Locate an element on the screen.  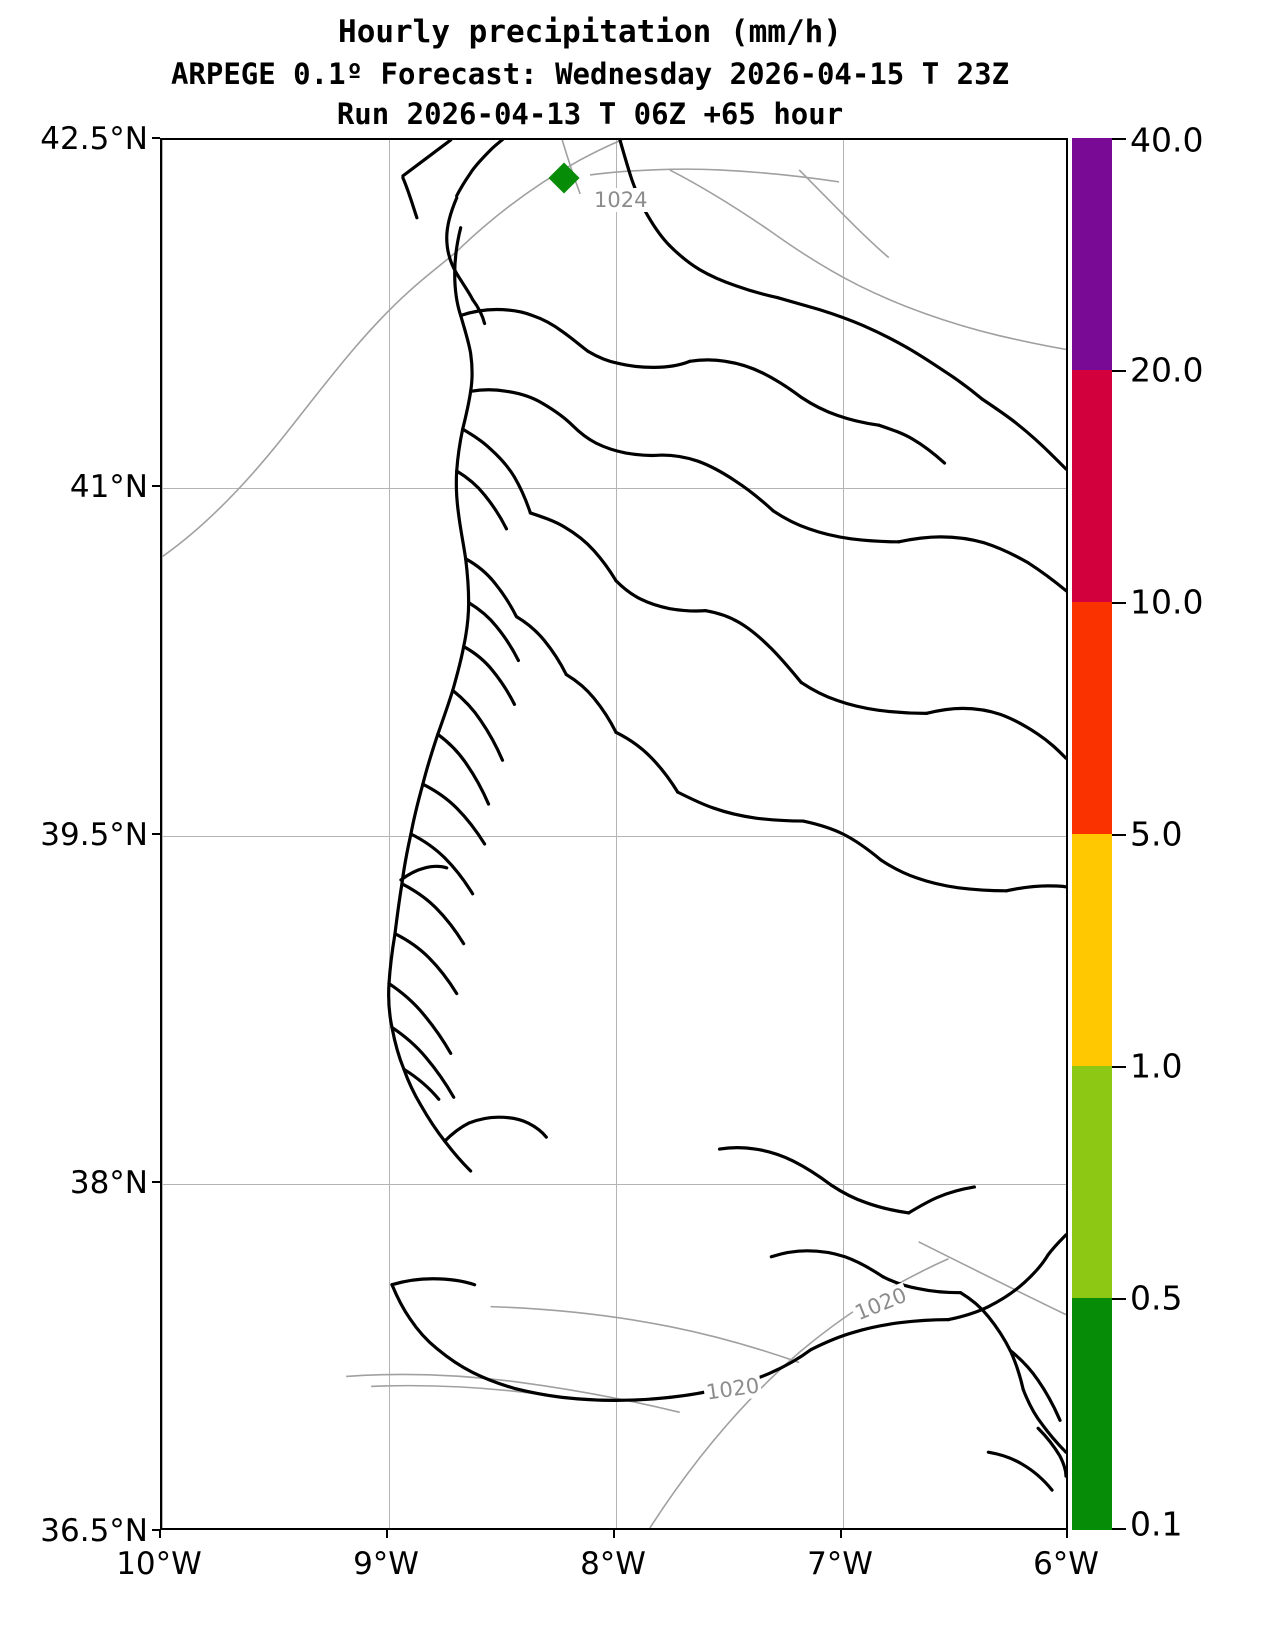
tick-lat-38n is located at coordinates (156, 1182).